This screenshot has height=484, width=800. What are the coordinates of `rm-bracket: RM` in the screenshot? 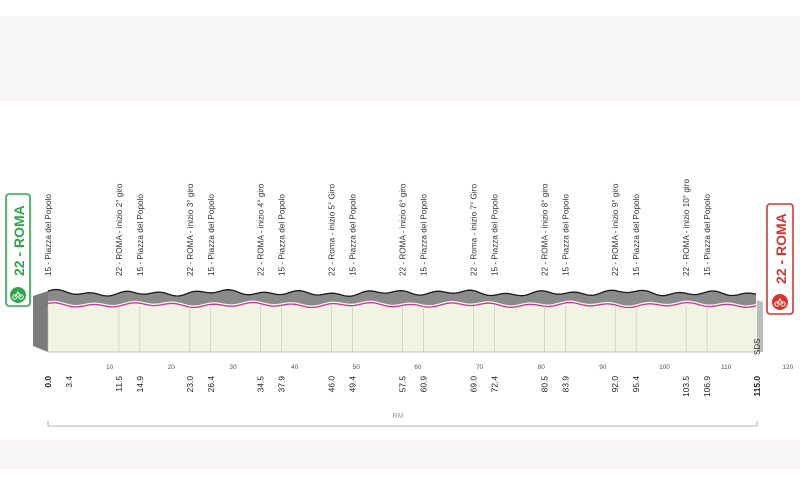 It's located at (402, 420).